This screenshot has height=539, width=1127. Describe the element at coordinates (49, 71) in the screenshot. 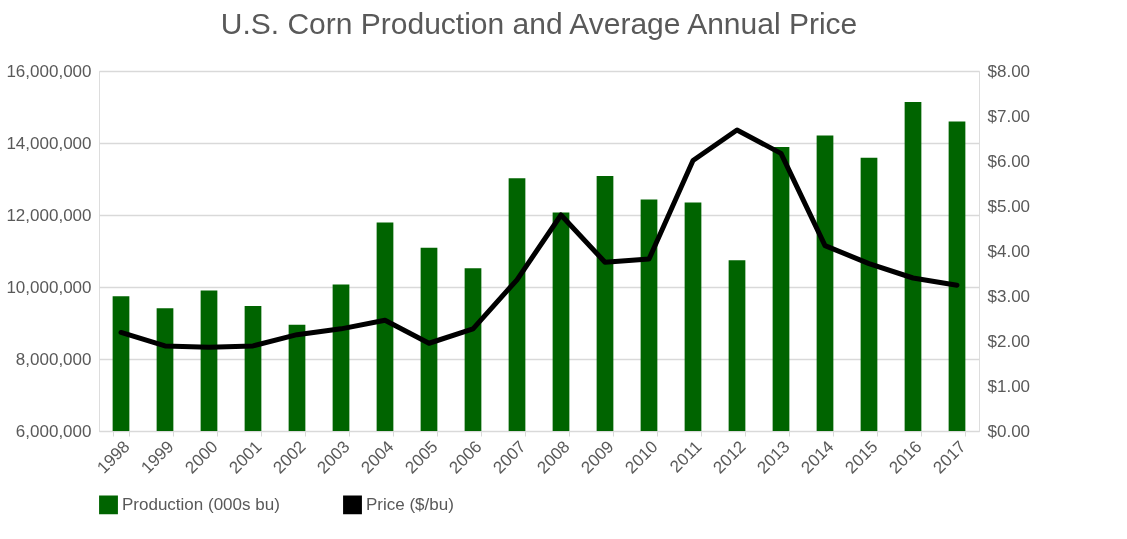

I see `y-tick-label: 16,000,000` at that location.